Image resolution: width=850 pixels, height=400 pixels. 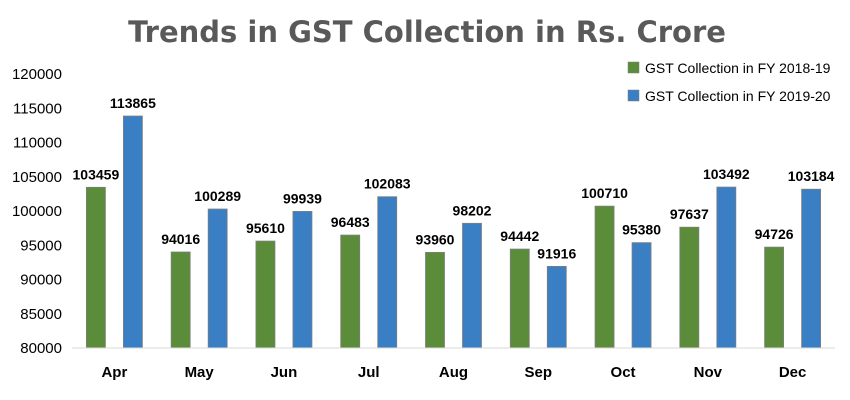 What do you see at coordinates (726, 174) in the screenshot?
I see `bar-data-label: 103492` at bounding box center [726, 174].